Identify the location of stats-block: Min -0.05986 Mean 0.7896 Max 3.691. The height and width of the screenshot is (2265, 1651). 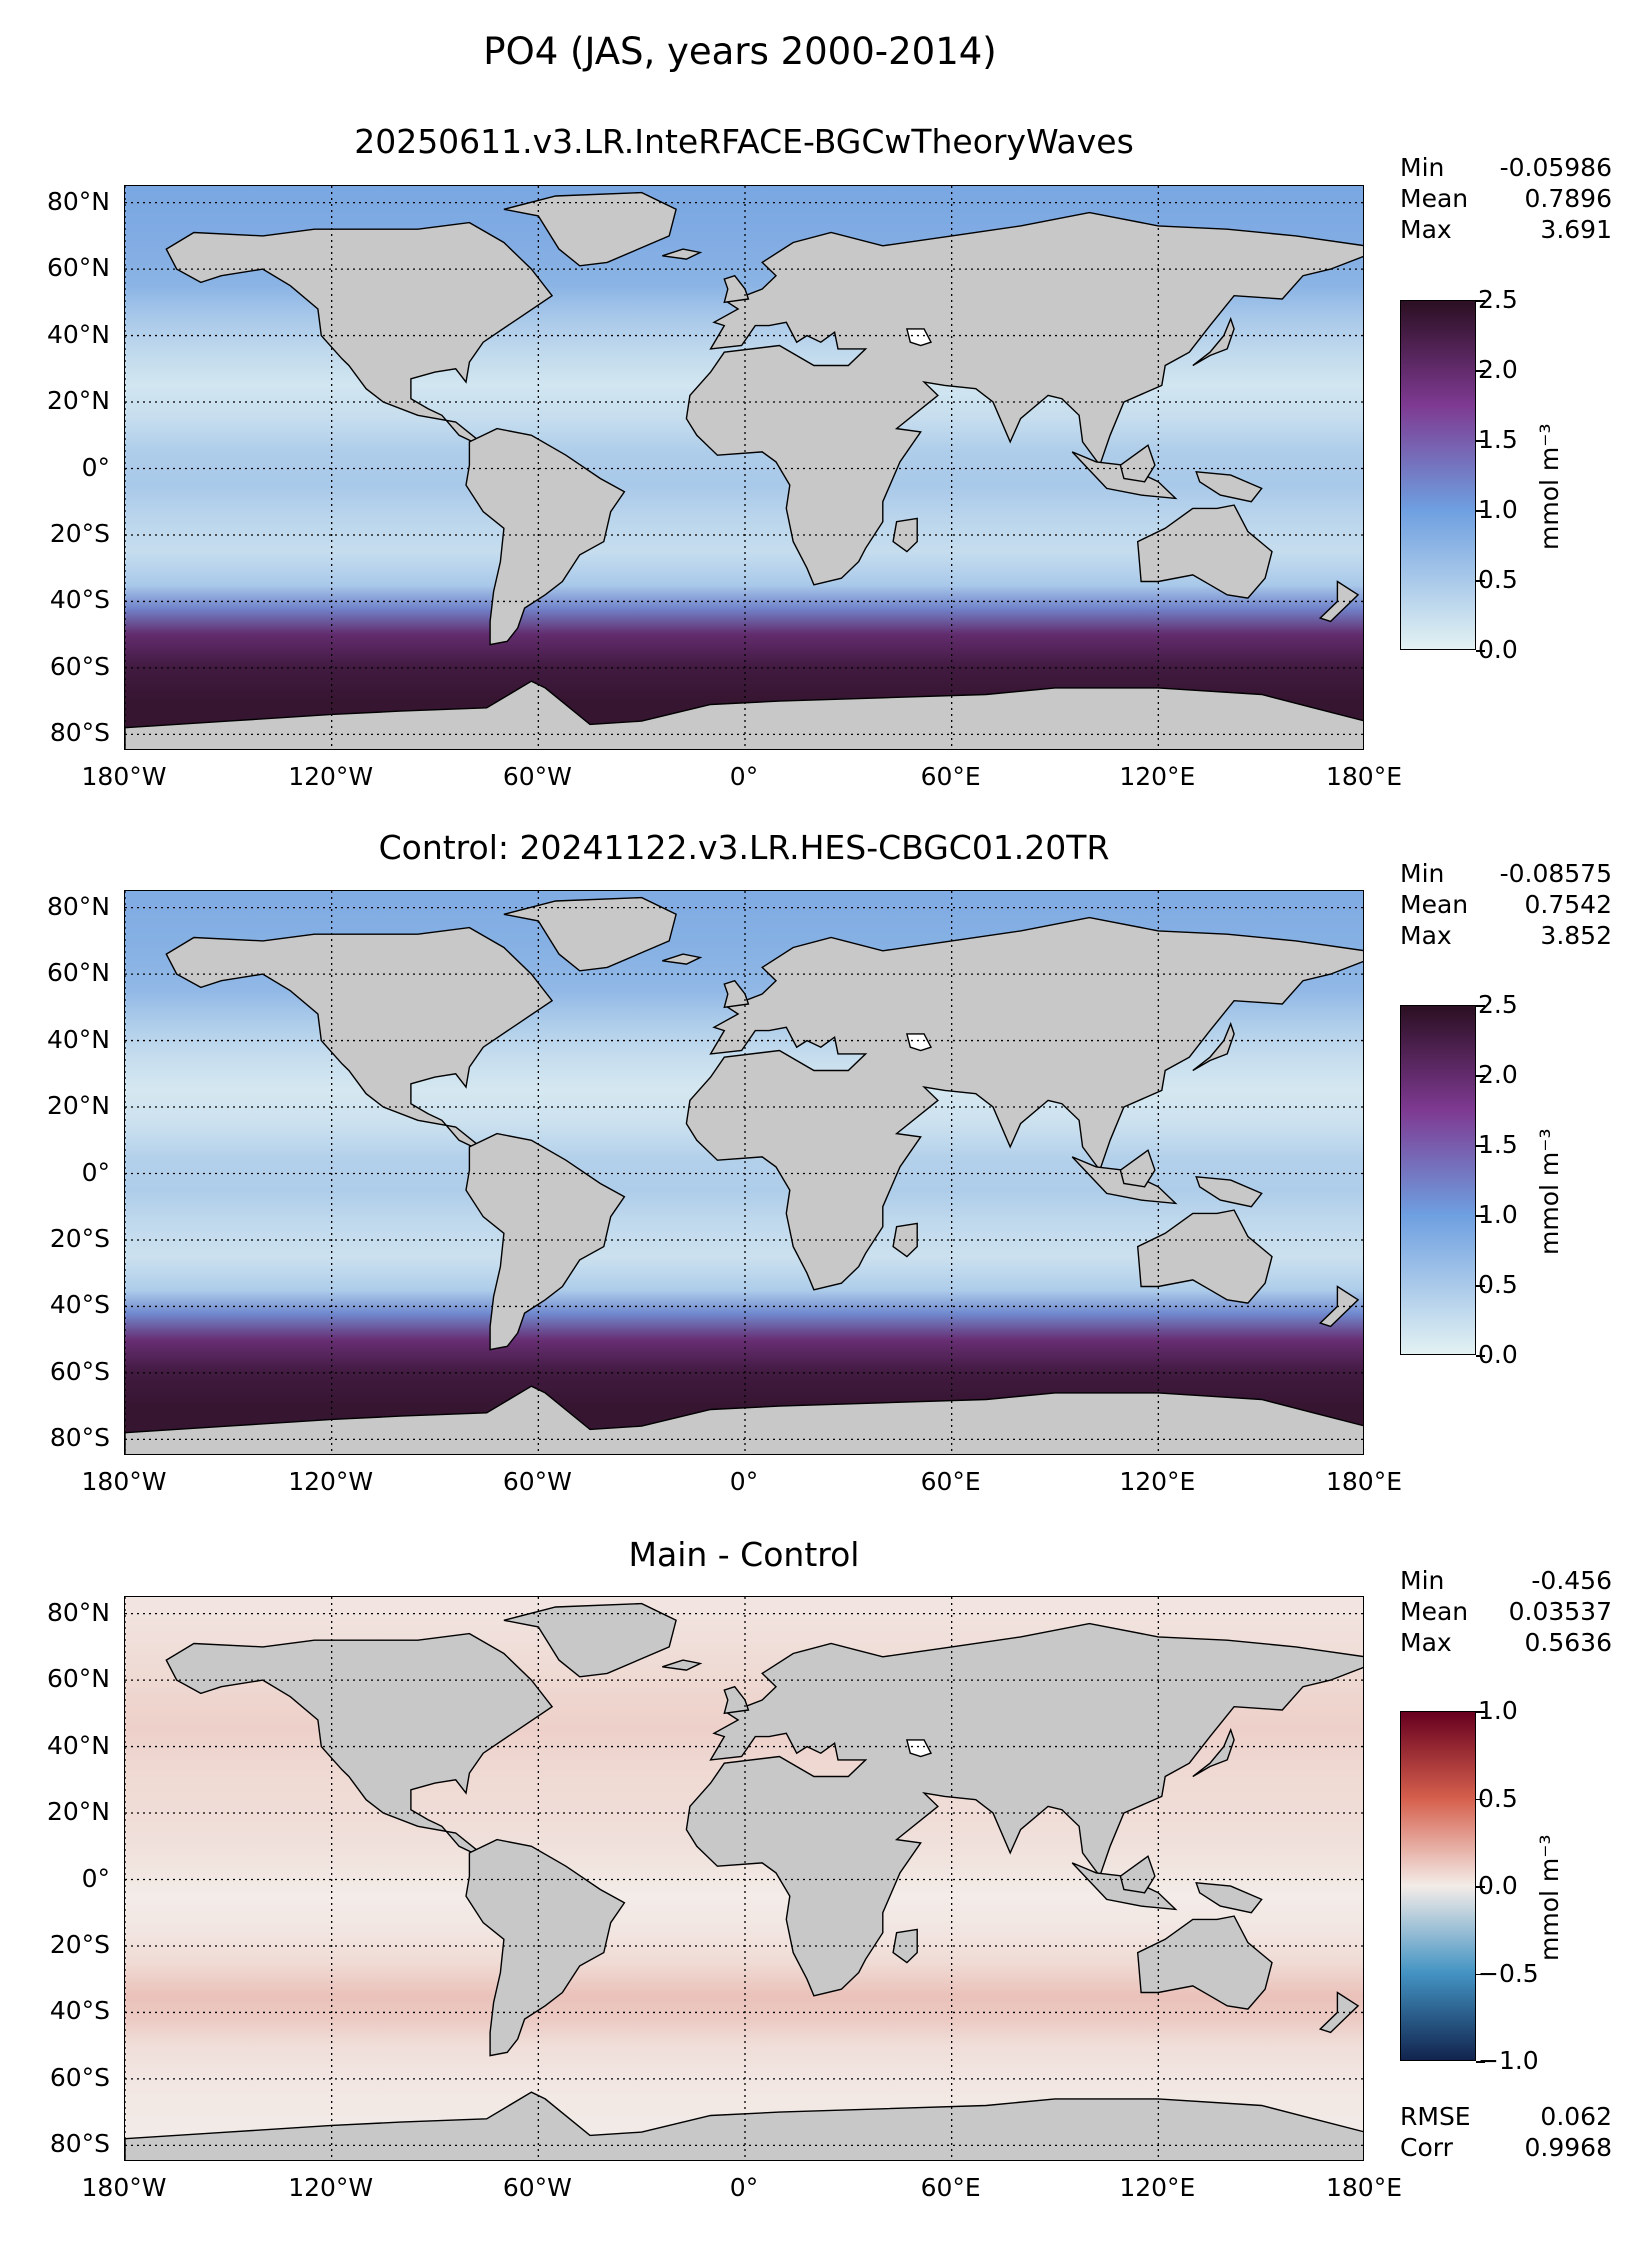
(1506, 198).